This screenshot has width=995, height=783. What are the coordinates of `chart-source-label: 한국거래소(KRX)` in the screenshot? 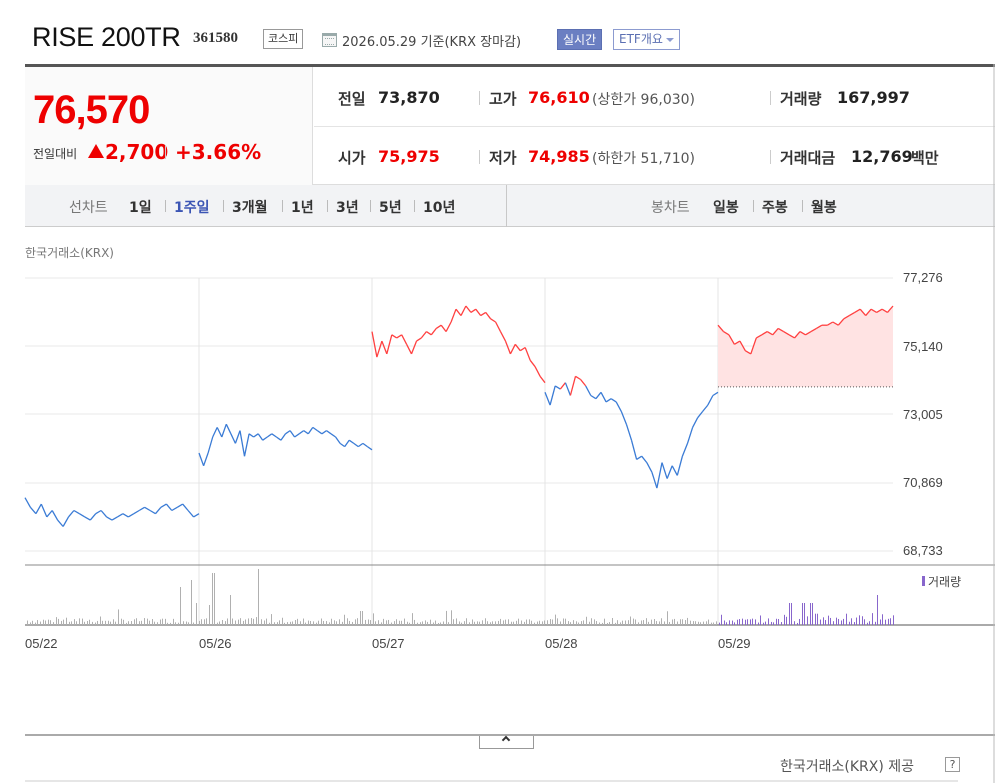 It's located at (69, 253).